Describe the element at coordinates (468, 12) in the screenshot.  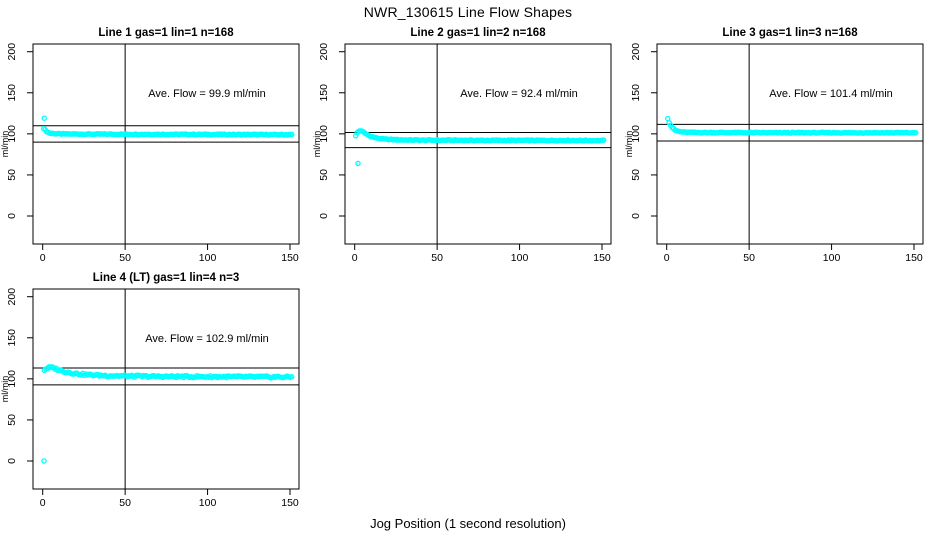
I see `figure-title: NWR_130615 Line Flow Shapes` at that location.